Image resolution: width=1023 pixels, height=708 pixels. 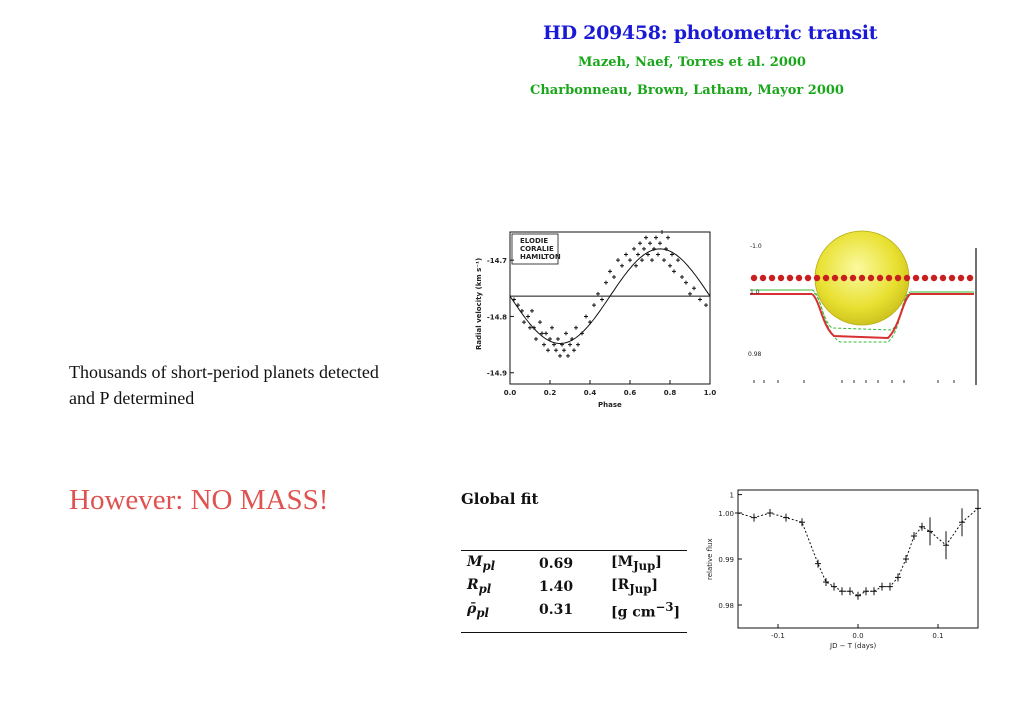 What do you see at coordinates (726, 560) in the screenshot?
I see `lc-y-tick-label: 0.99` at bounding box center [726, 560].